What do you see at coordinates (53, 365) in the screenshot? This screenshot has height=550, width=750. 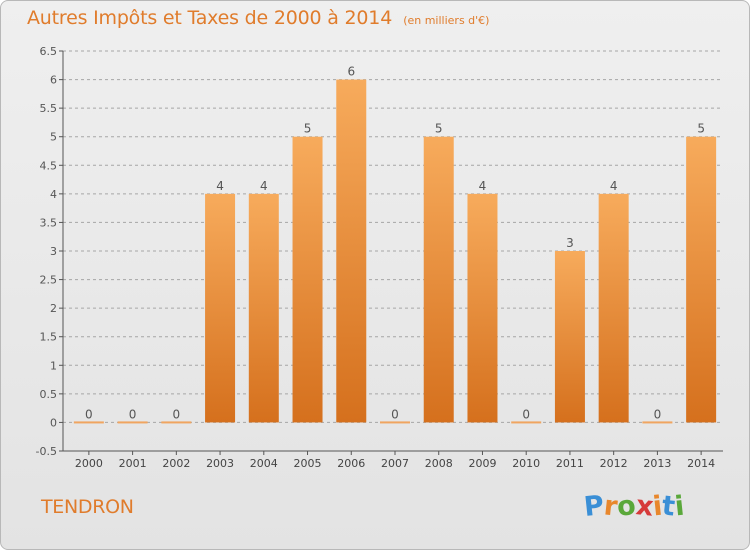 I see `y-tick-label: 1` at bounding box center [53, 365].